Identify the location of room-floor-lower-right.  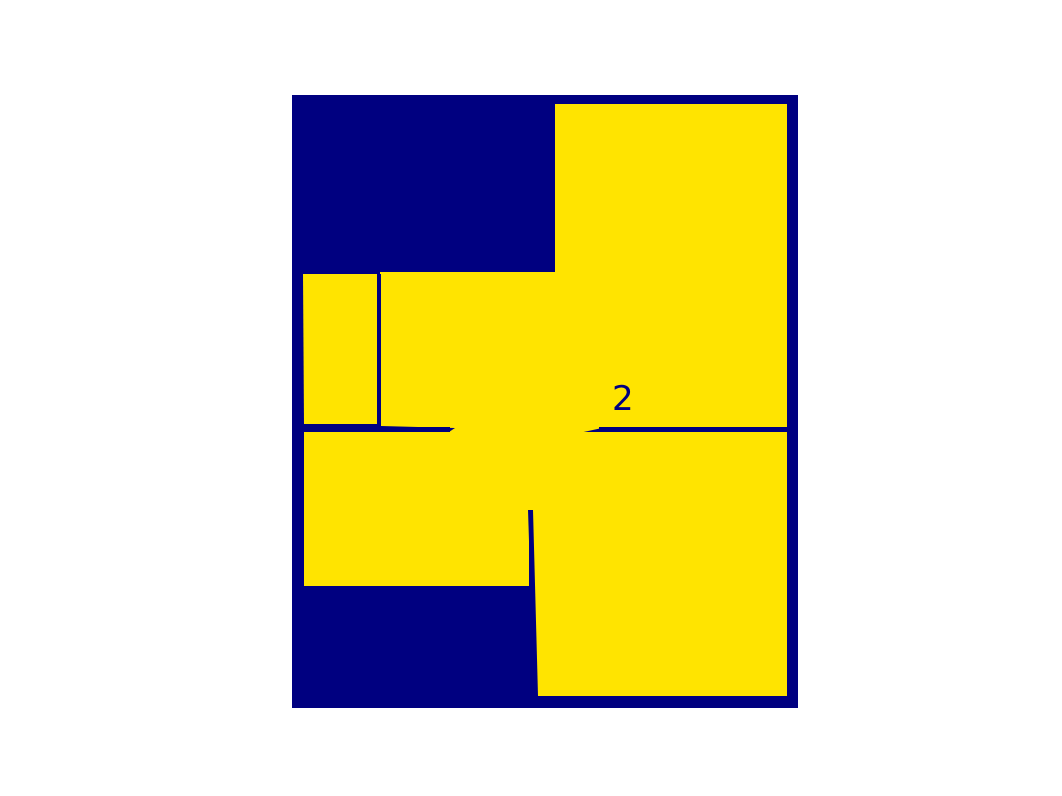
(658, 564).